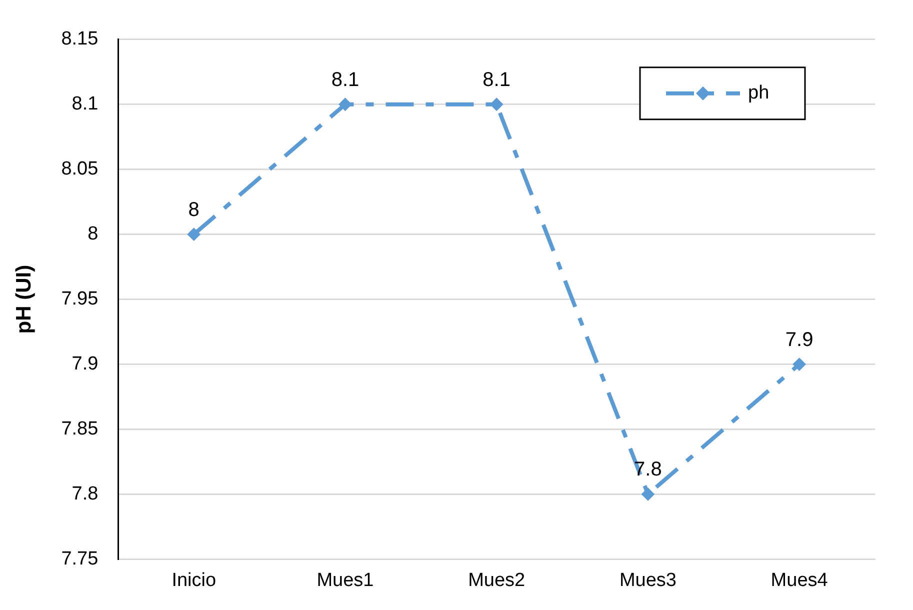 The width and height of the screenshot is (913, 610). What do you see at coordinates (79, 299) in the screenshot?
I see `y-tick-label: 7.95` at bounding box center [79, 299].